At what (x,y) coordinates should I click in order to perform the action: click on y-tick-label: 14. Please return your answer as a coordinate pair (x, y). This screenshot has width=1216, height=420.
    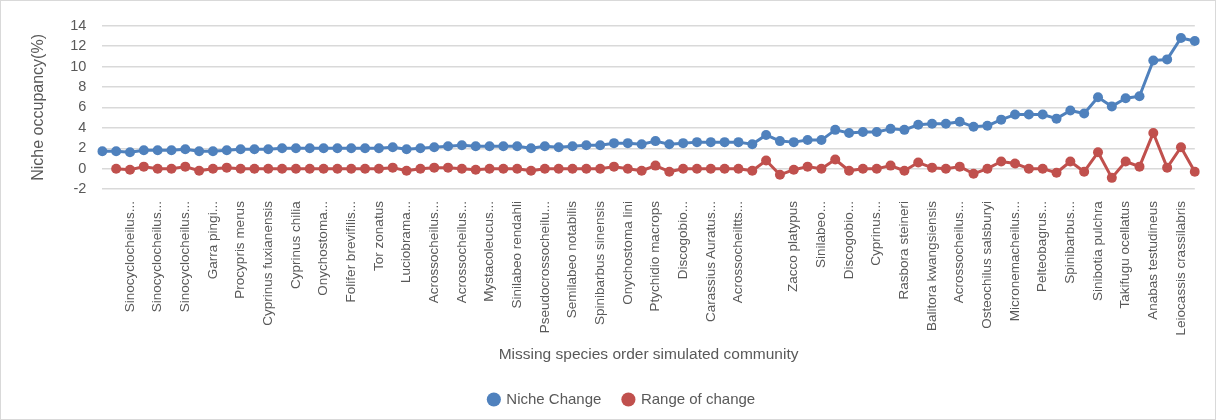
    Looking at the image, I should click on (78, 24).